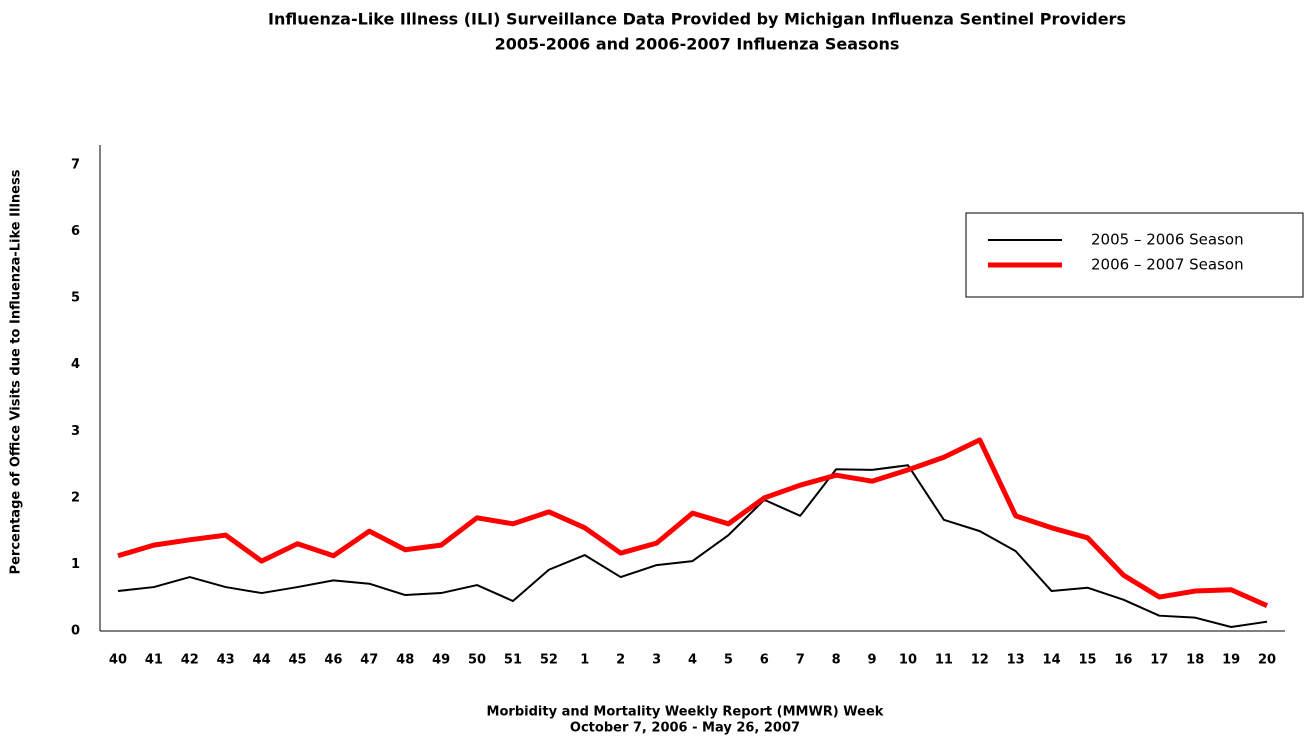  Describe the element at coordinates (1134, 255) in the screenshot. I see `legend-box` at that location.